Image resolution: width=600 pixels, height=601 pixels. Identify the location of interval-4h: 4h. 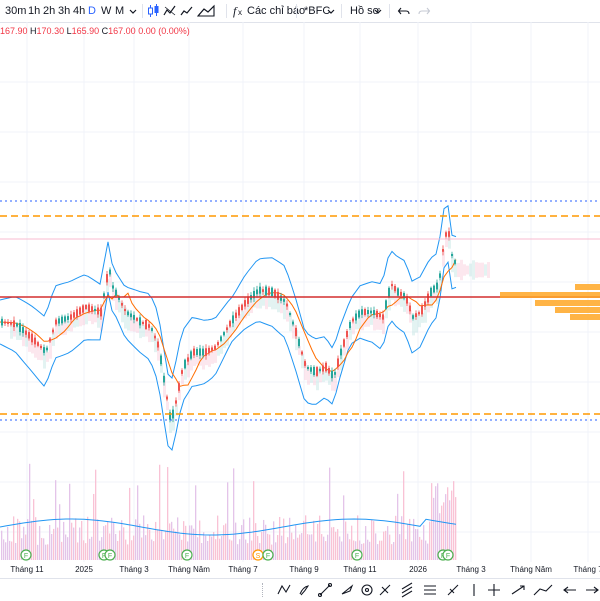
(79, 11).